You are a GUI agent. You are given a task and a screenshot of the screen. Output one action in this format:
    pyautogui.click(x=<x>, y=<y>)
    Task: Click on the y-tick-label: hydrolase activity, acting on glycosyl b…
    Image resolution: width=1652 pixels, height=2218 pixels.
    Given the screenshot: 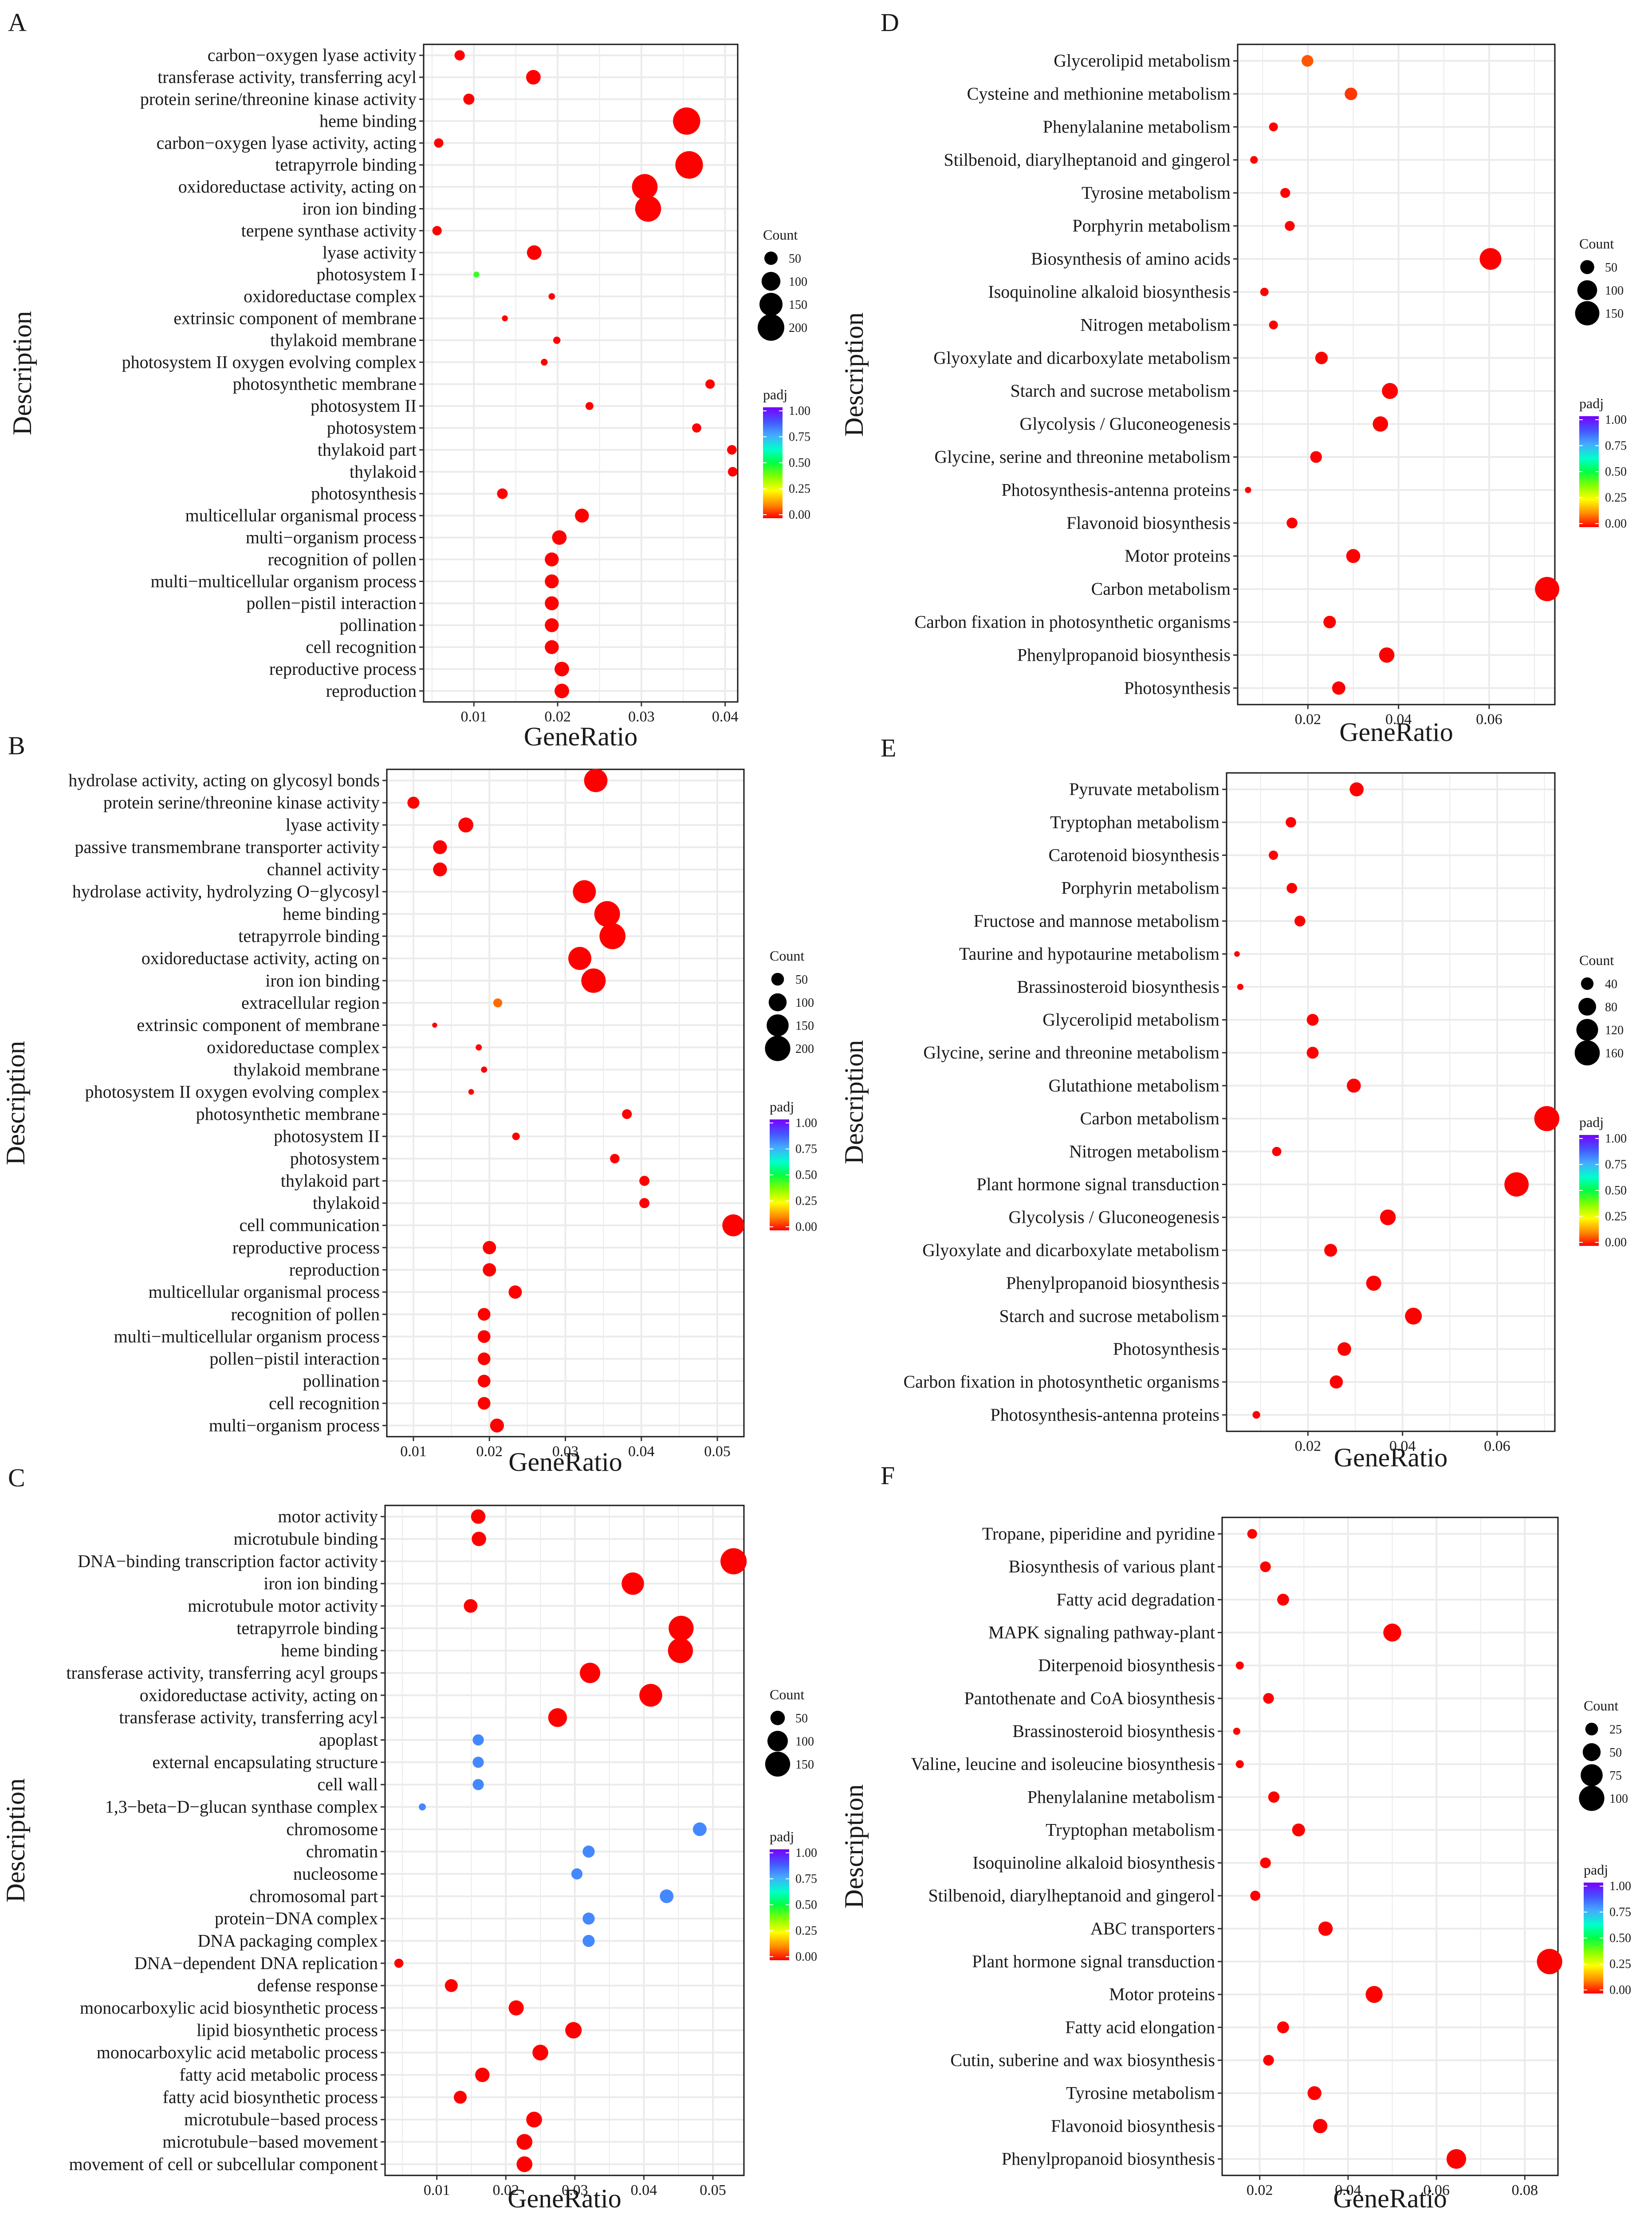 What is the action you would take?
    pyautogui.click(x=224, y=780)
    